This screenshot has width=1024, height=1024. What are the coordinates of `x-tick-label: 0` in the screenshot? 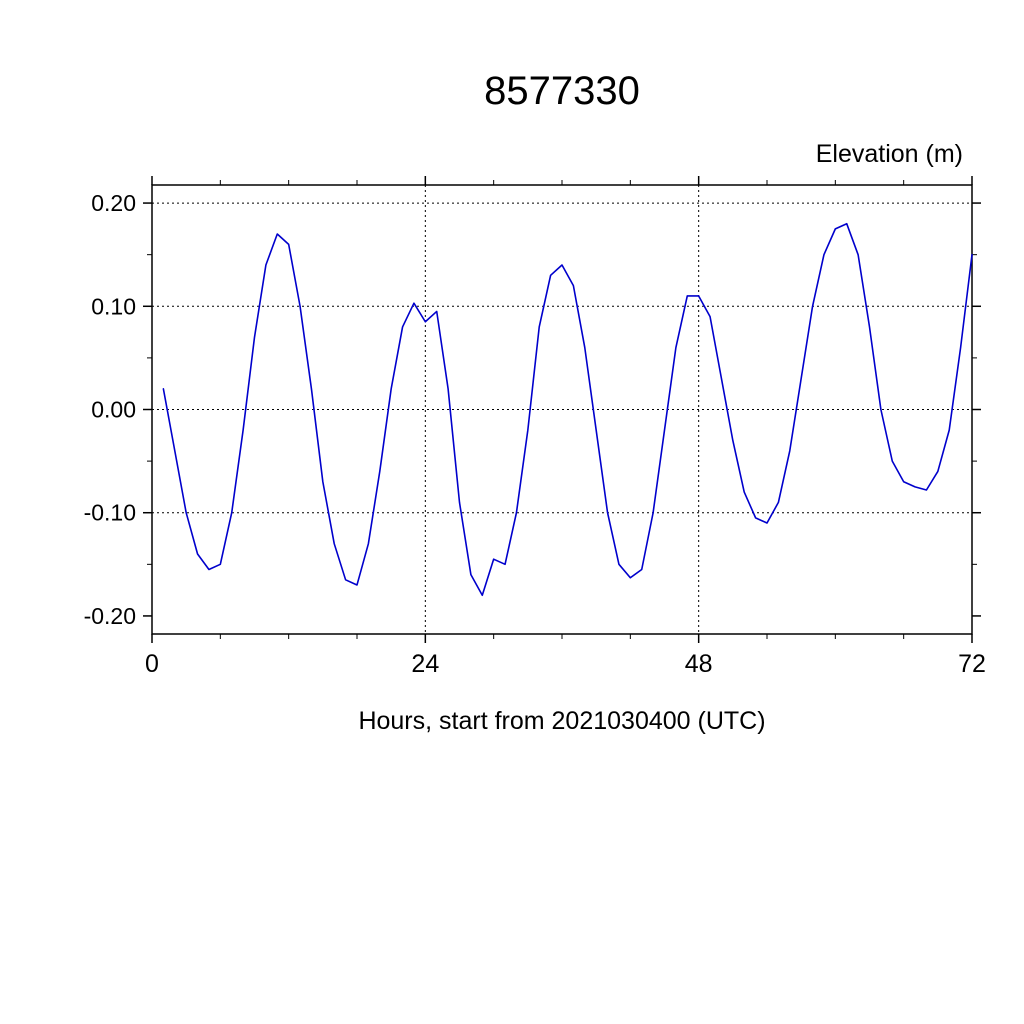 It's located at (152, 664).